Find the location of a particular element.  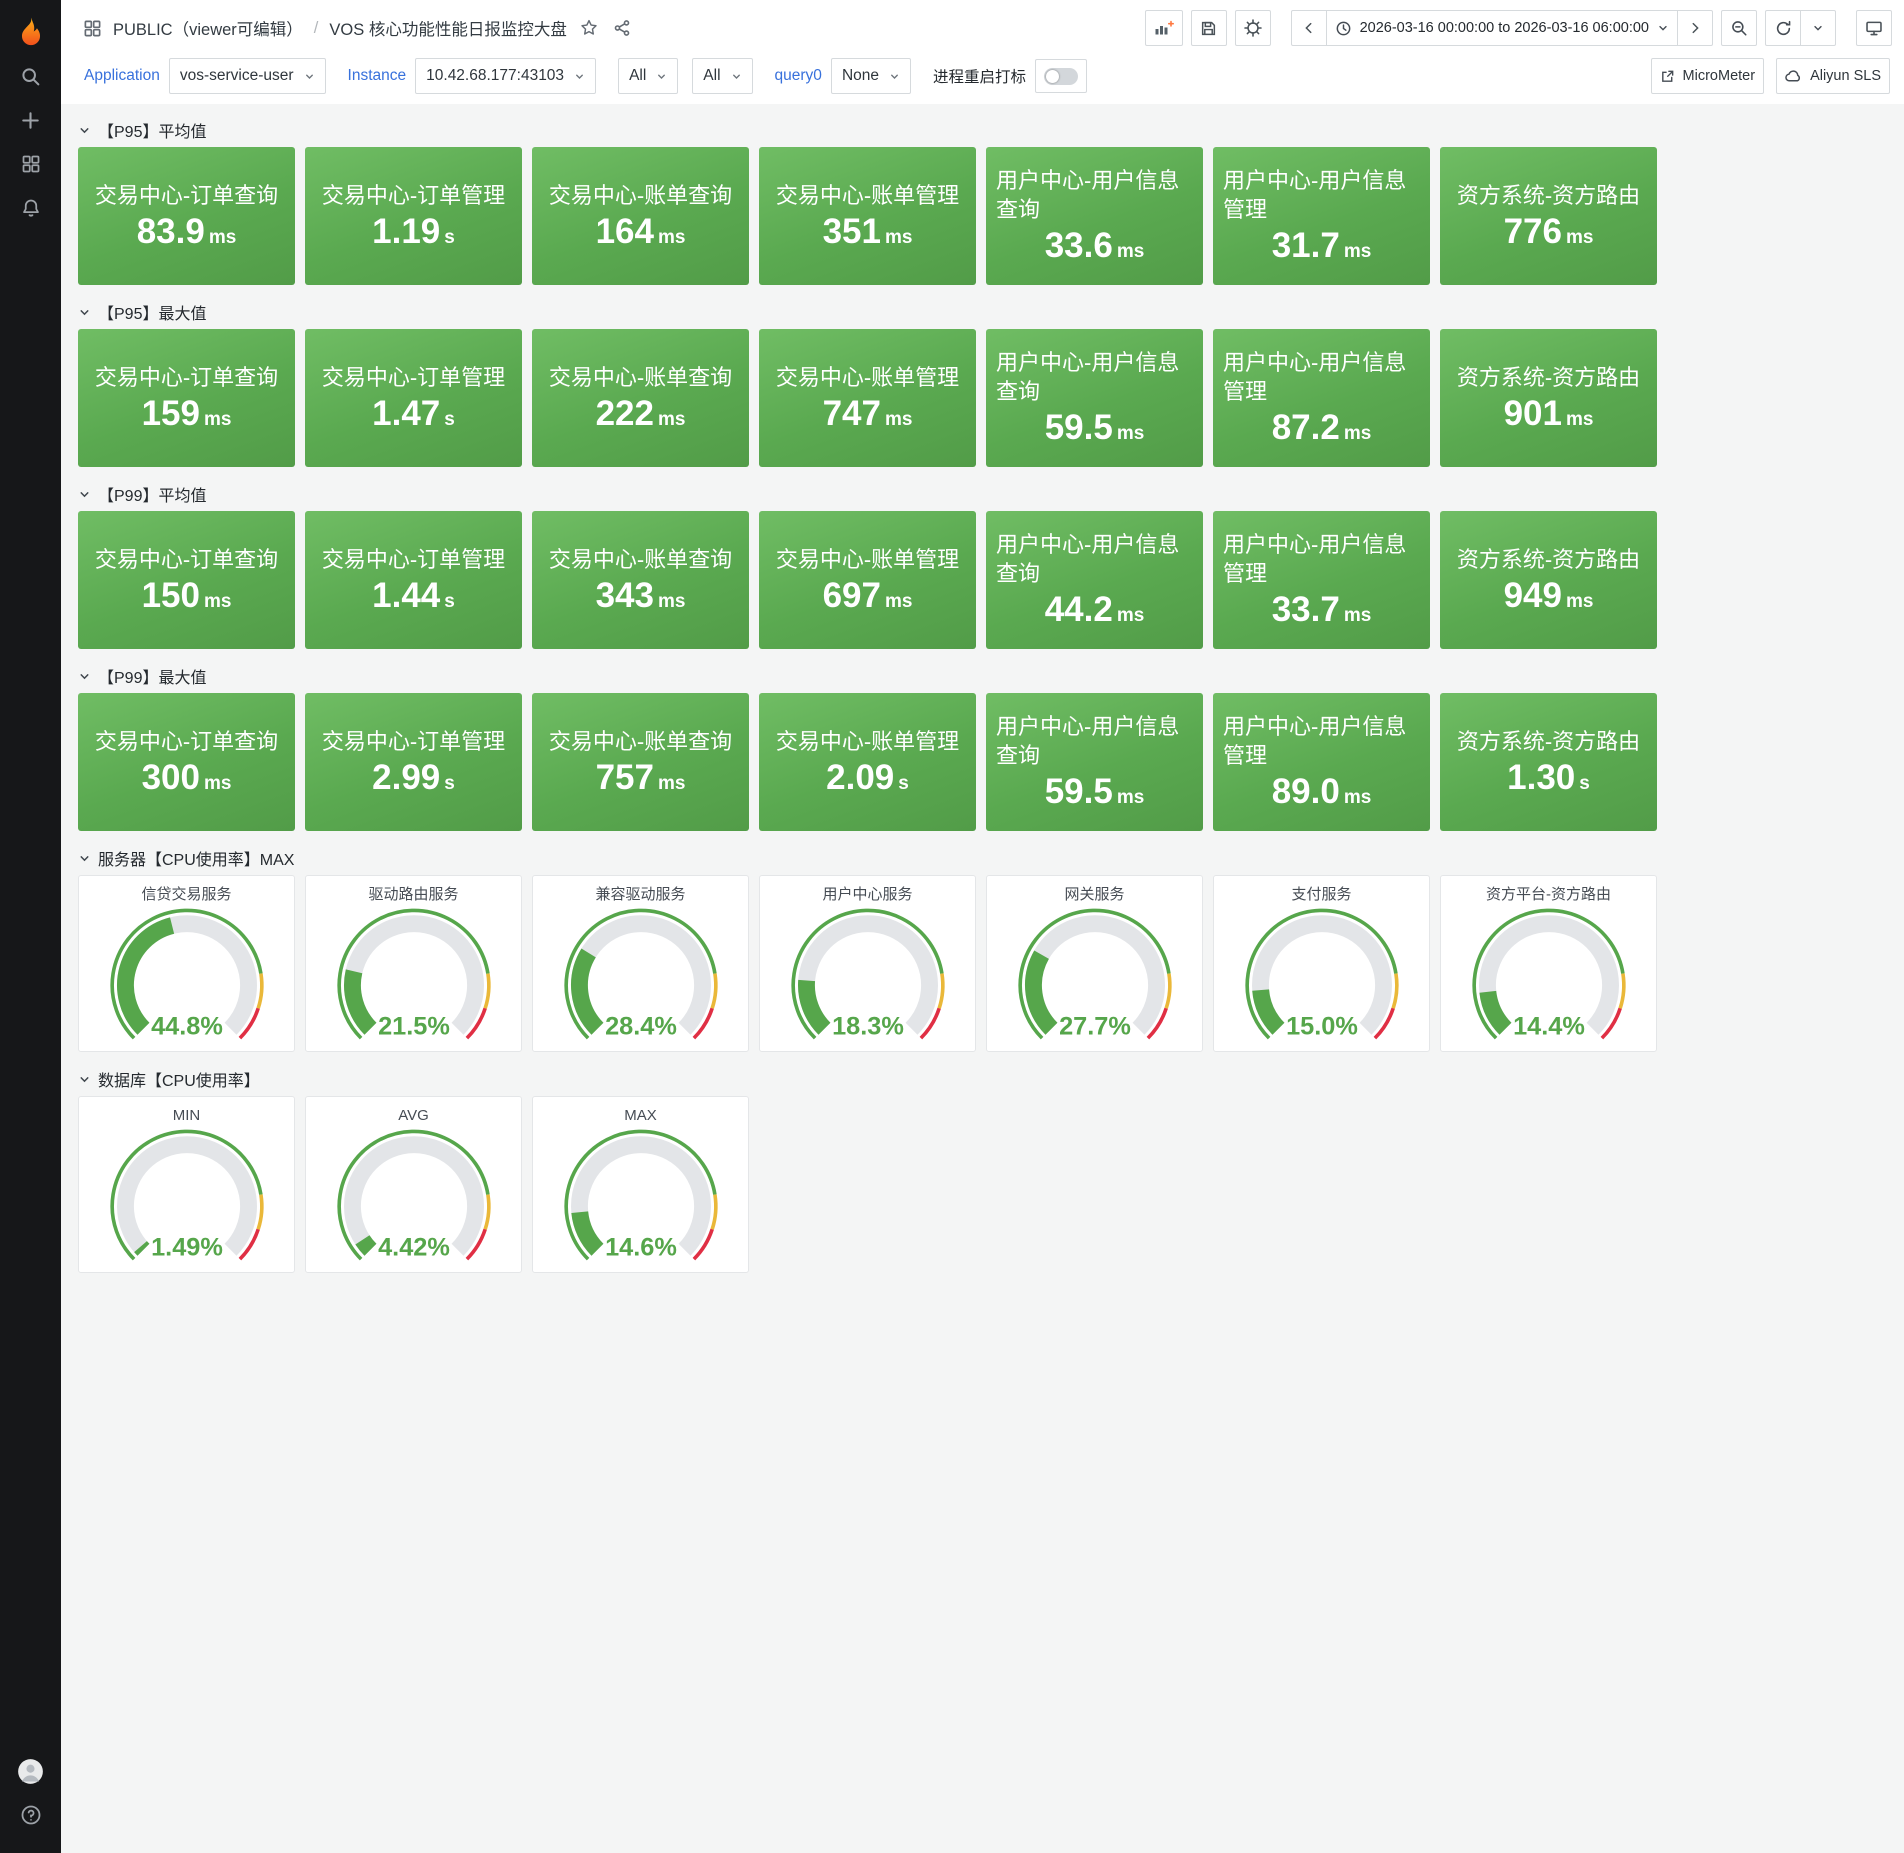

stat-panel: 交易中心-账单管理 697 ms is located at coordinates (867, 580).